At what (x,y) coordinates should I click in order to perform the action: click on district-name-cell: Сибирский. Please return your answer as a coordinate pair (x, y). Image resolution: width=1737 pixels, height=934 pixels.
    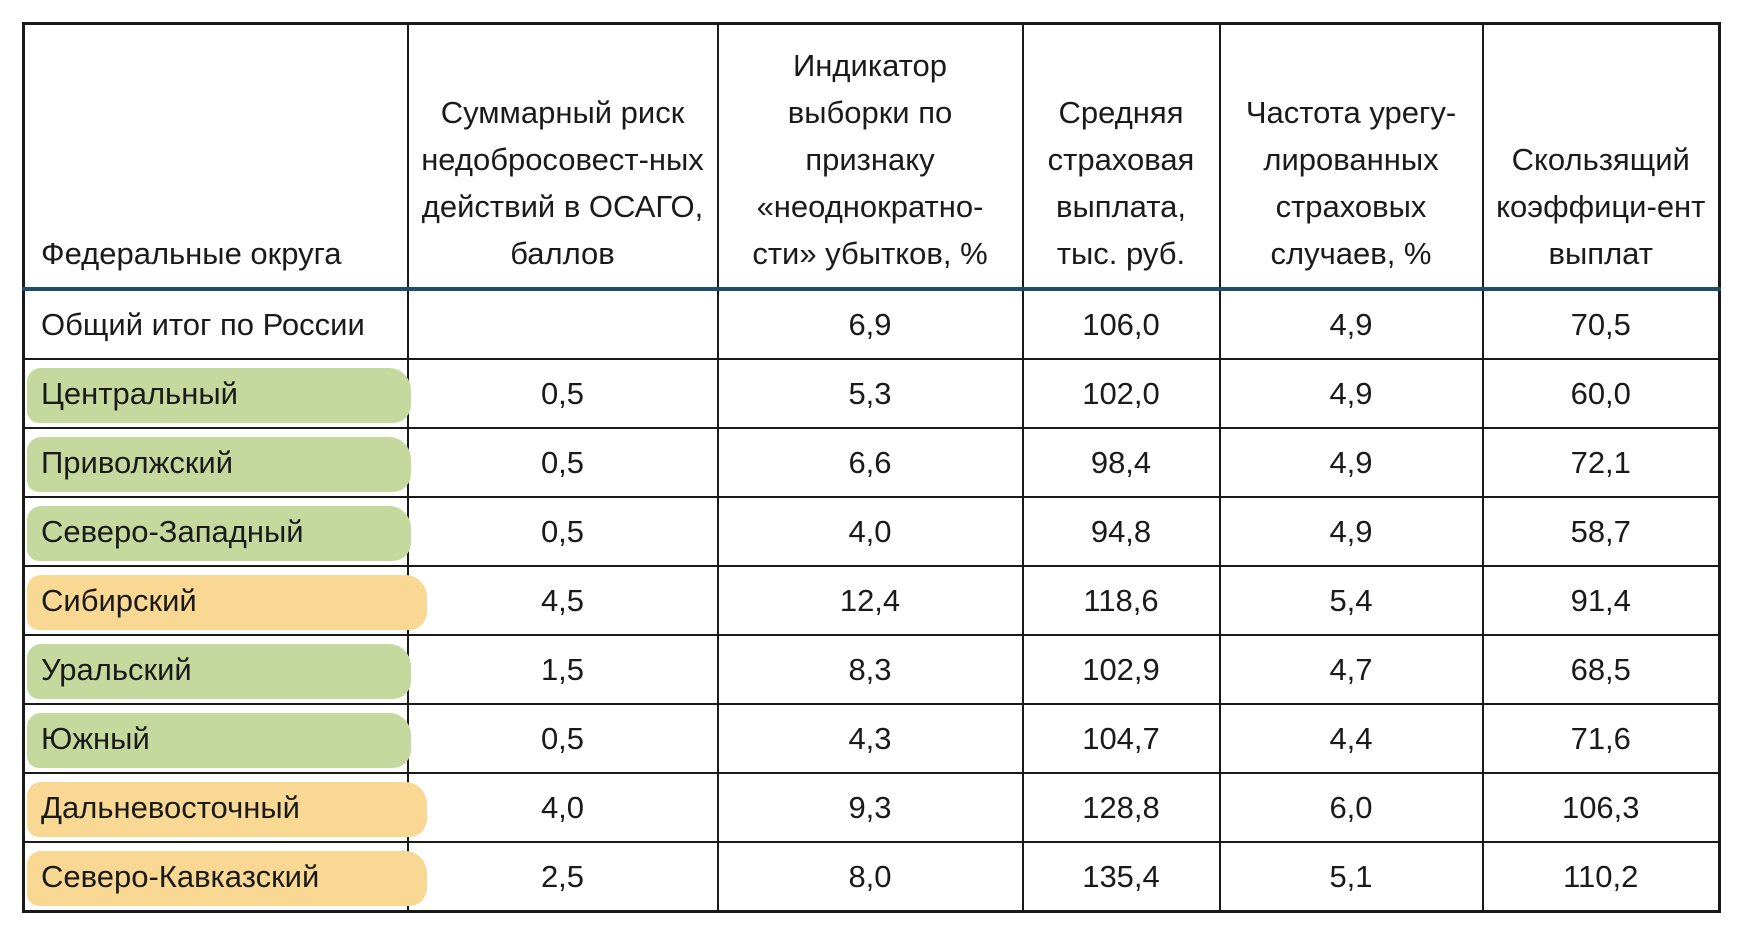
    Looking at the image, I should click on (224, 600).